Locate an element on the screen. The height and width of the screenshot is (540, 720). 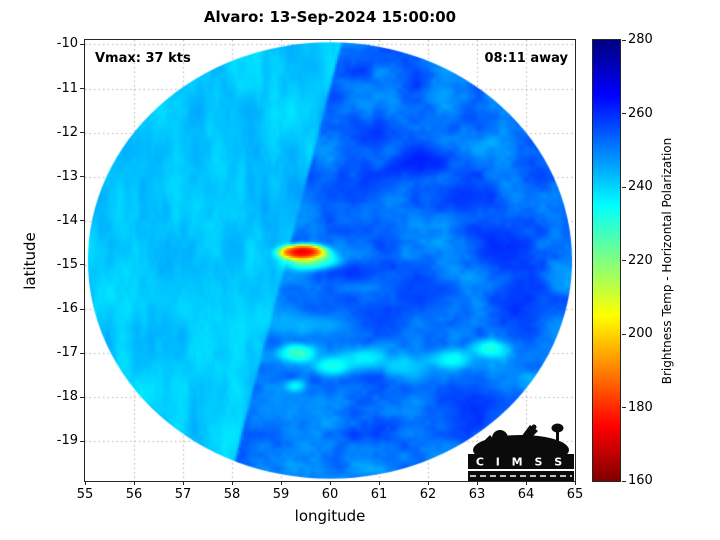
x-axis-label: longitude is located at coordinates (330, 516).